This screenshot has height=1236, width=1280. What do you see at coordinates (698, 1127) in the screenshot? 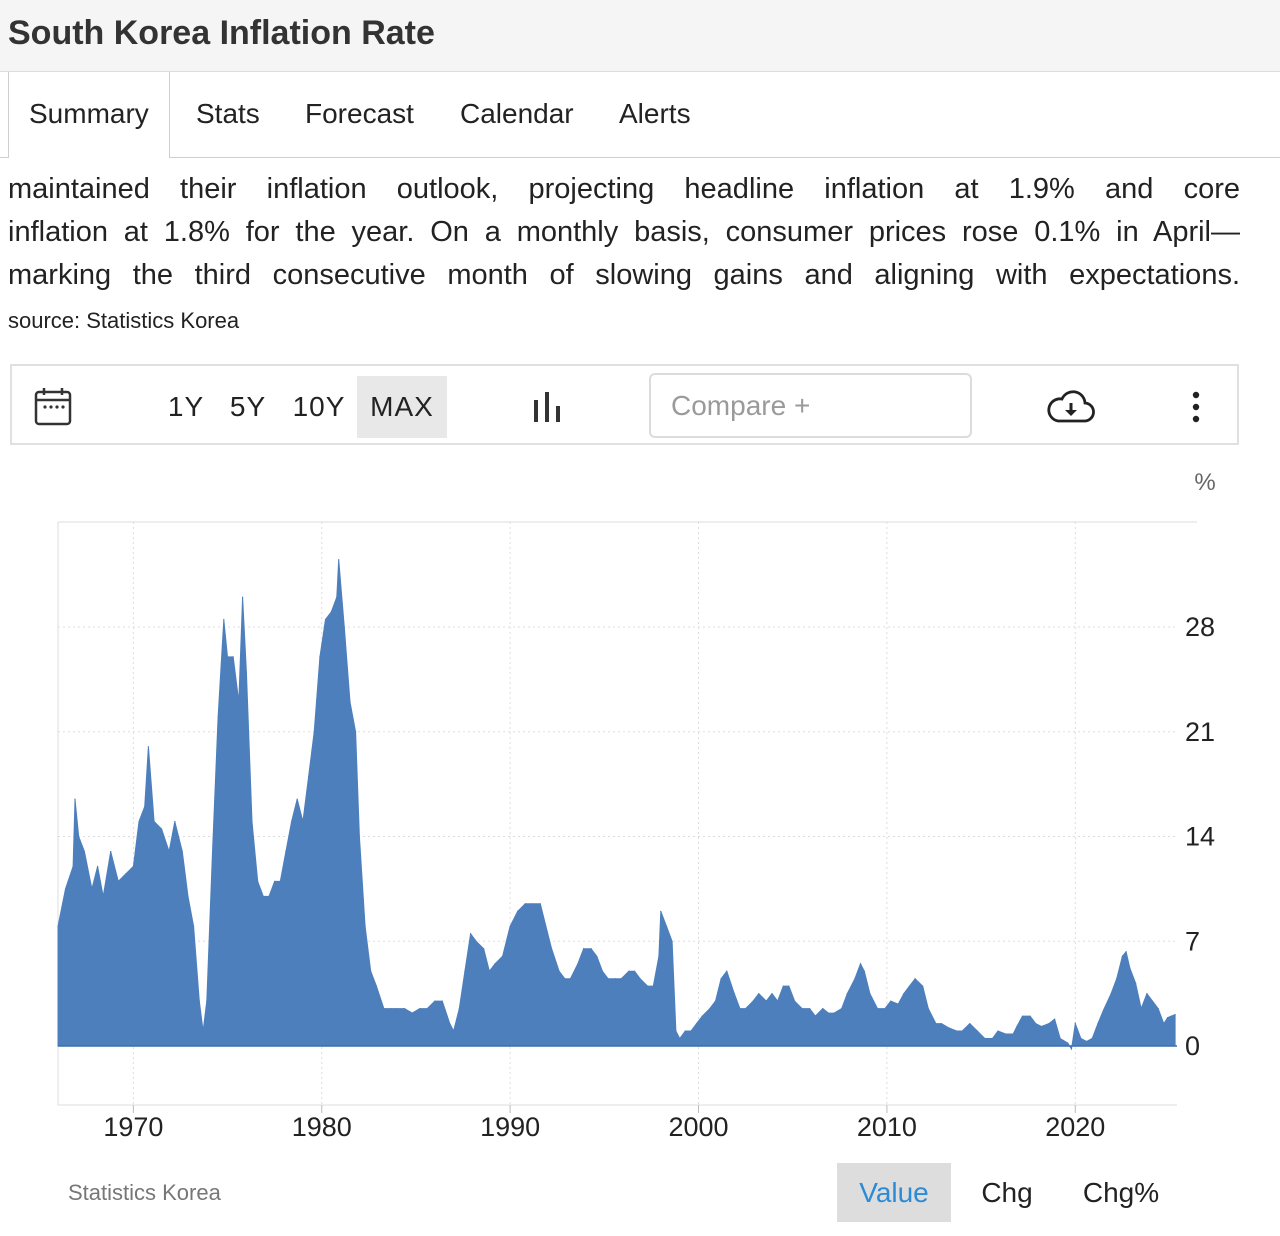
I see `x-tick-label: 2000` at bounding box center [698, 1127].